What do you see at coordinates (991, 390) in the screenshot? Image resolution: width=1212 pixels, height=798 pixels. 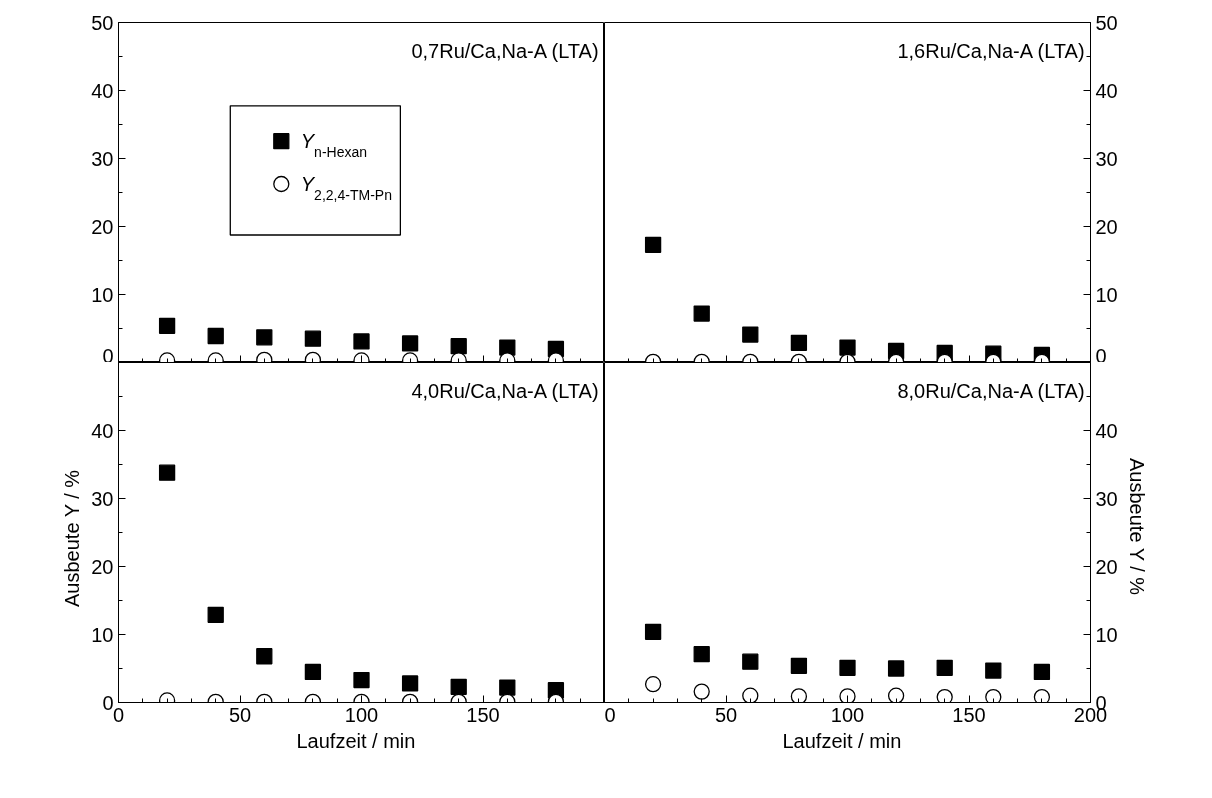 I see `text: 8,0Ru/Ca,Na-A (LTA)` at bounding box center [991, 390].